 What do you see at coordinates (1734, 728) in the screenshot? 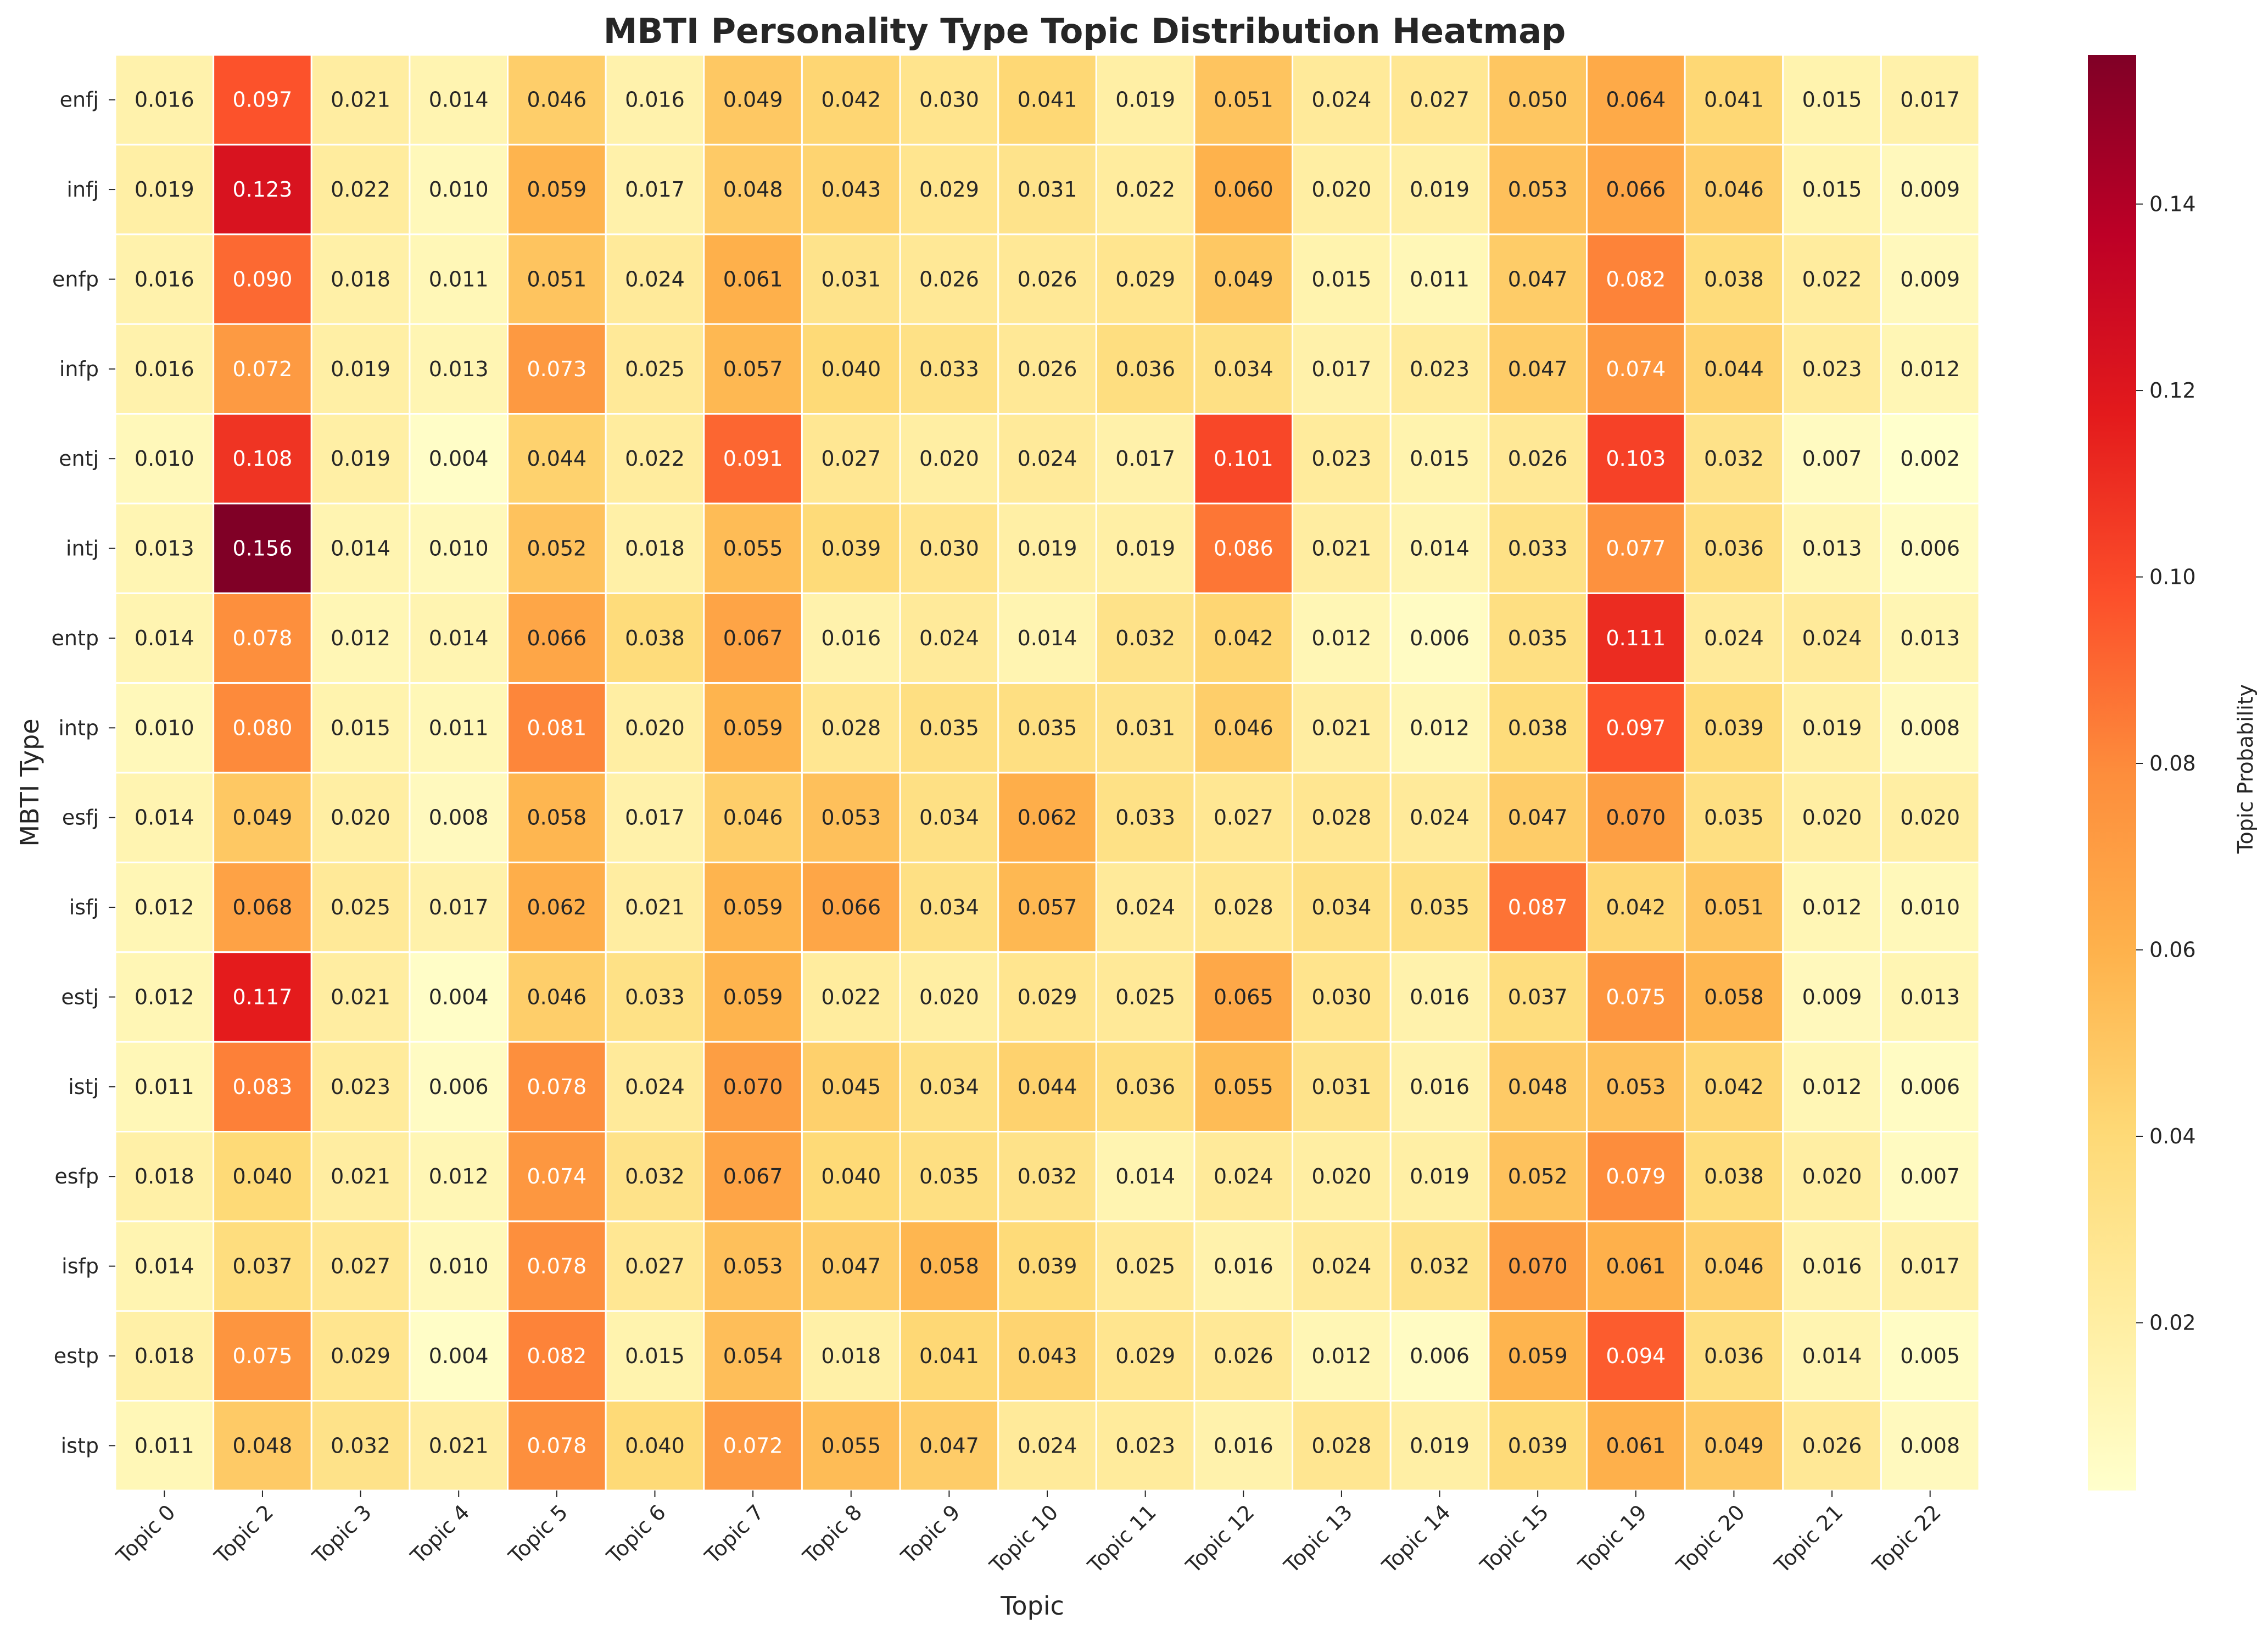
I see `heatmap-cell-value: 0.039` at bounding box center [1734, 728].